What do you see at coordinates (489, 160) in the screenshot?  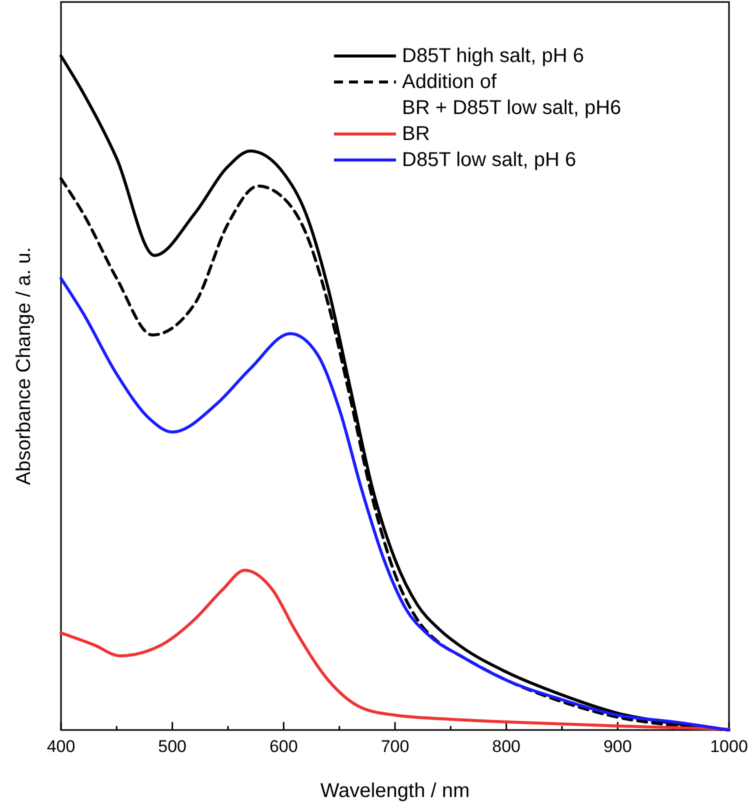 I see `legend-label: D85T low salt, pH 6` at bounding box center [489, 160].